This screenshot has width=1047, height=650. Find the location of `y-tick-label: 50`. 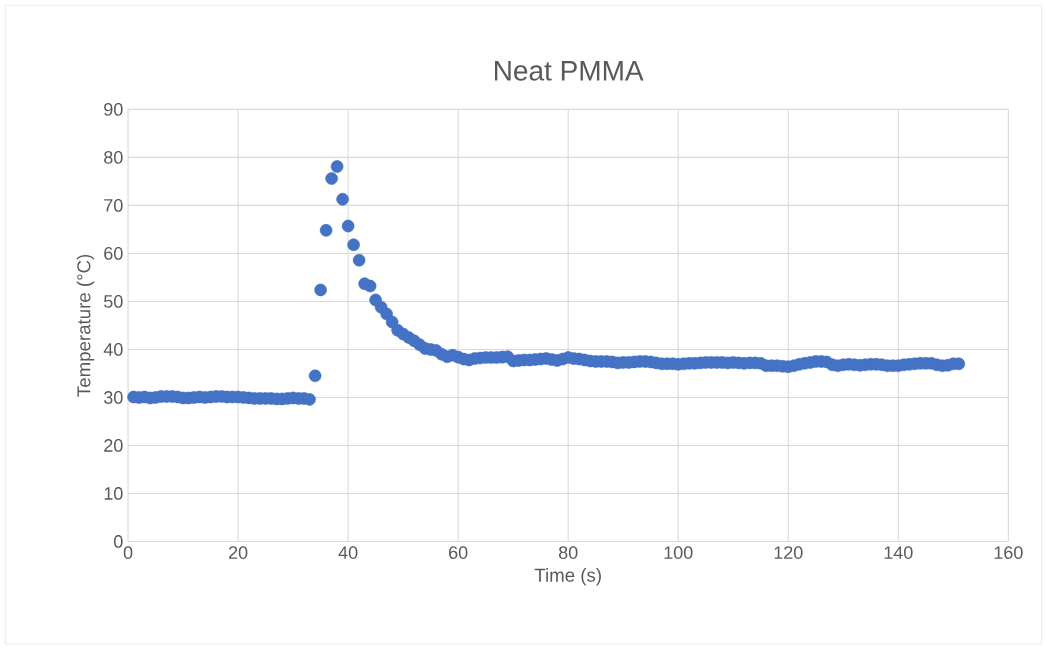

y-tick-label: 50 is located at coordinates (113, 302).